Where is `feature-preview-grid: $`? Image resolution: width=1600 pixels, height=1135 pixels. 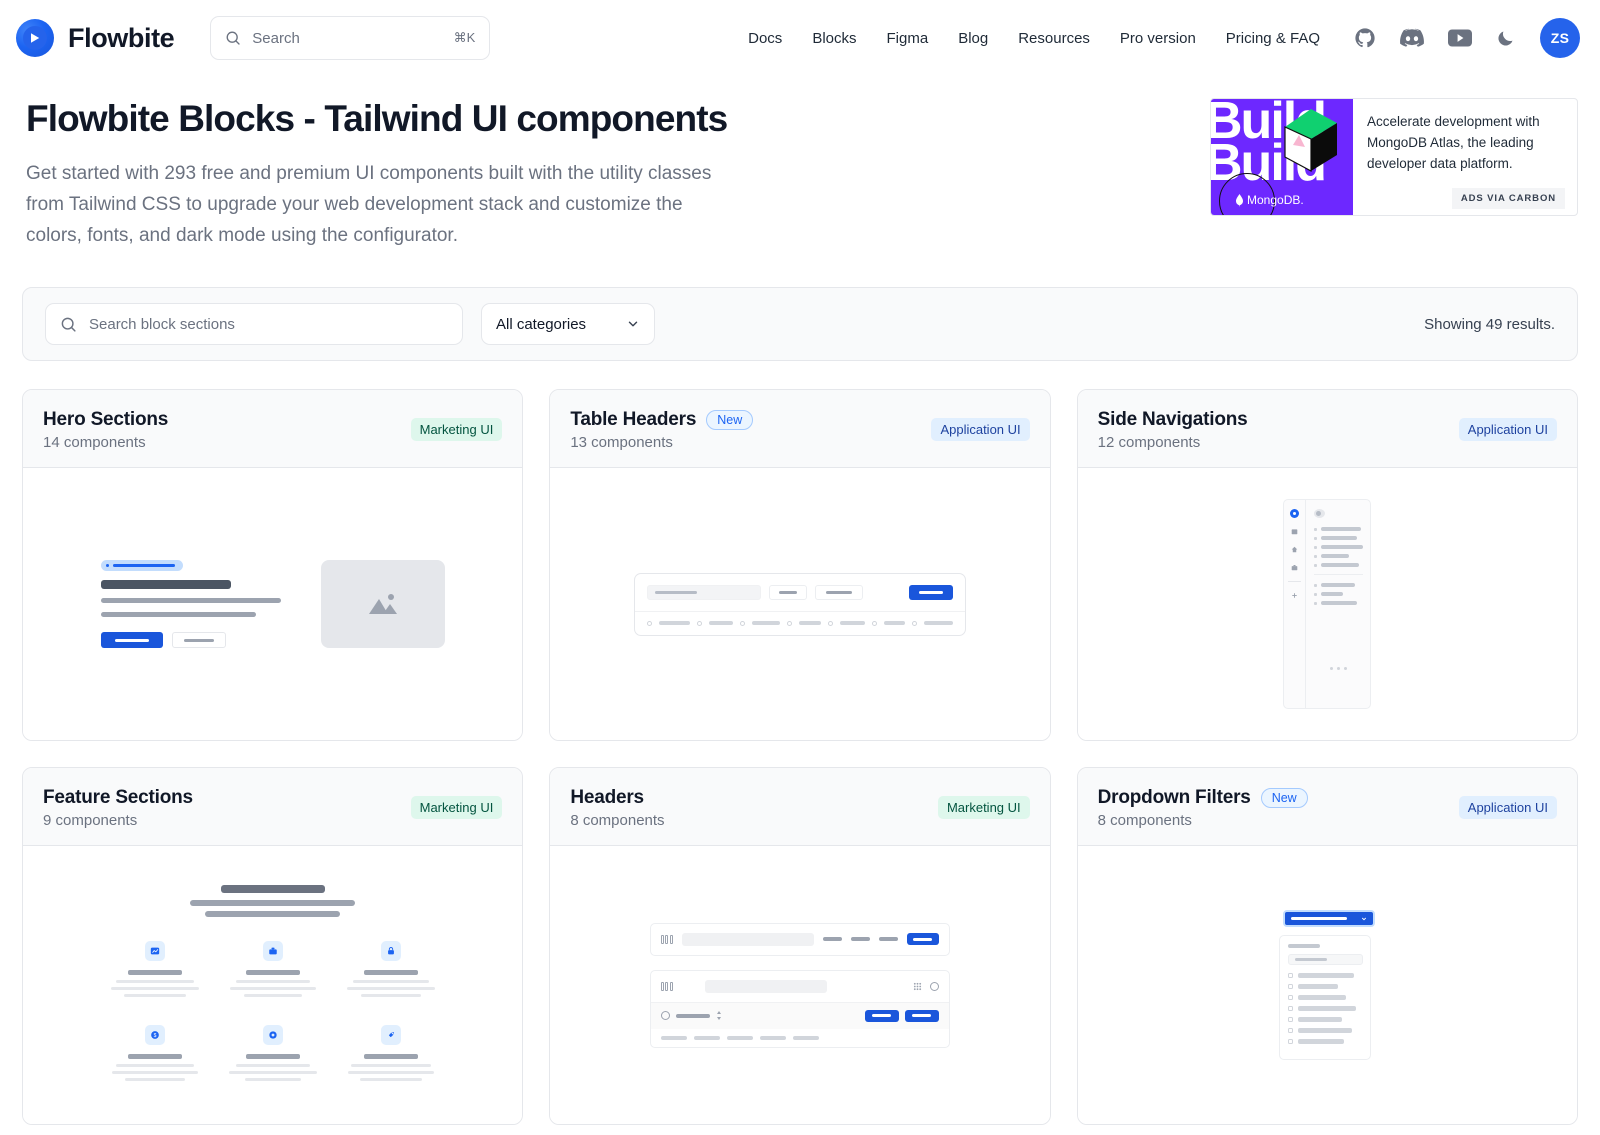
feature-preview-grid: $ is located at coordinates (273, 1013).